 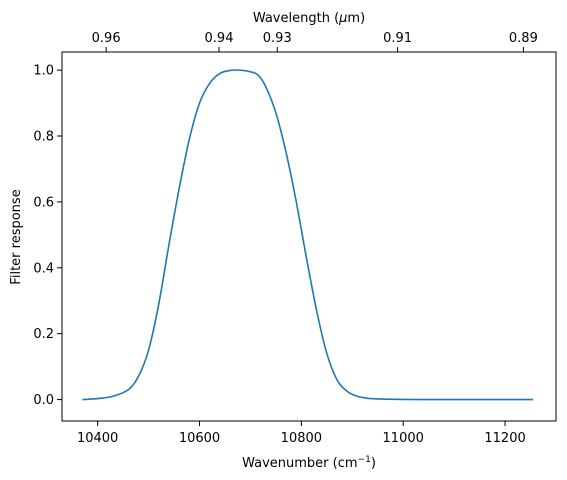 What do you see at coordinates (309, 18) in the screenshot?
I see `top-axis-label: Wavelength (μm)` at bounding box center [309, 18].